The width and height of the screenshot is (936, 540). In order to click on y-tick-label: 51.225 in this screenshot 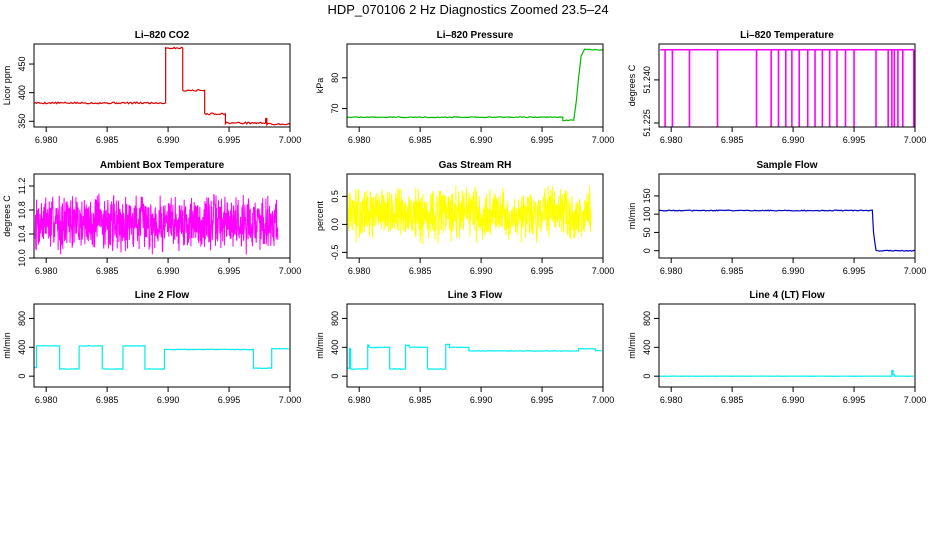, I will do `click(647, 123)`.